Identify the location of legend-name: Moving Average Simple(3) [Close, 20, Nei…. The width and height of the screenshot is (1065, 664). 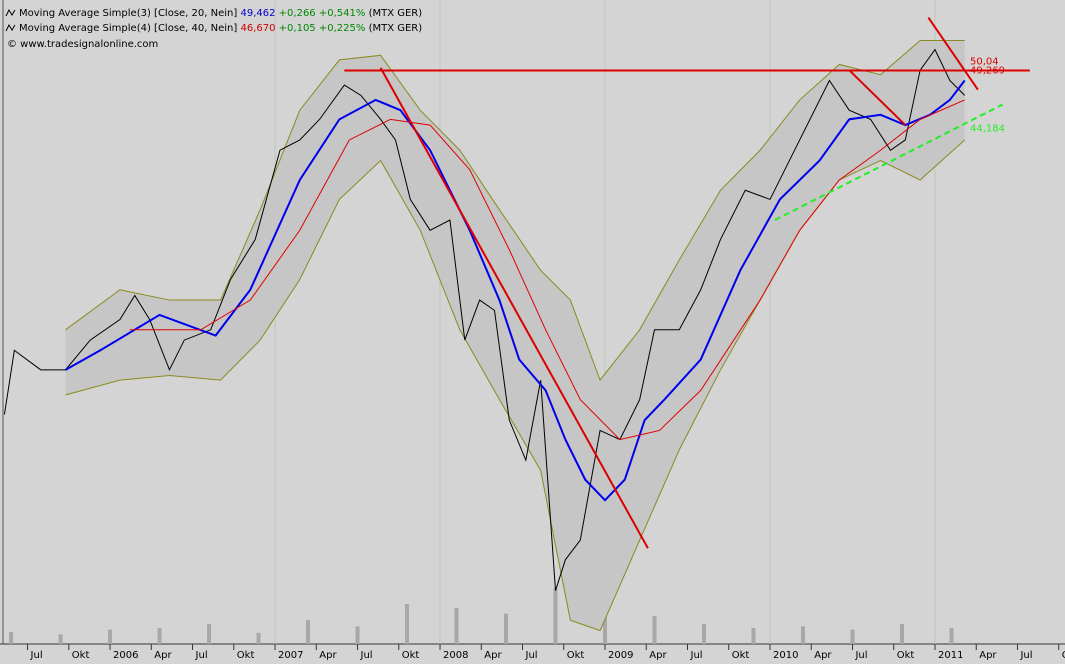
(128, 13).